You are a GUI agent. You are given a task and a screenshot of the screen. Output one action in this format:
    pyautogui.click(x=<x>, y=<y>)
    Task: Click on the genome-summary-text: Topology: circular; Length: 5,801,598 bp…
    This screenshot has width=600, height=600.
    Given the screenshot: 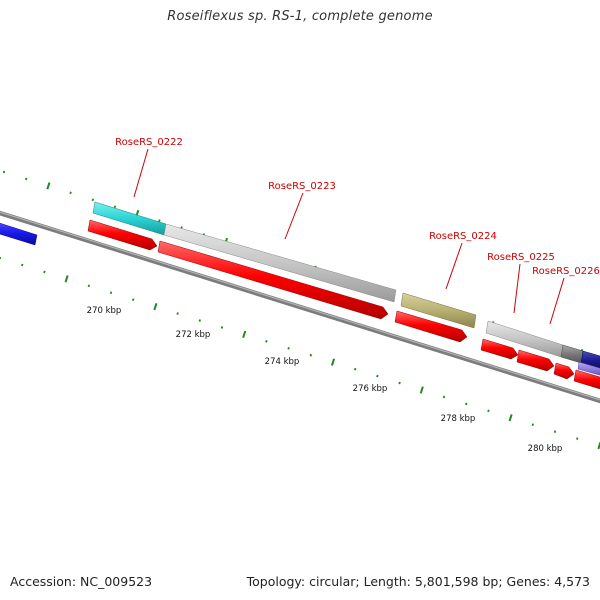 What is the action you would take?
    pyautogui.click(x=418, y=581)
    